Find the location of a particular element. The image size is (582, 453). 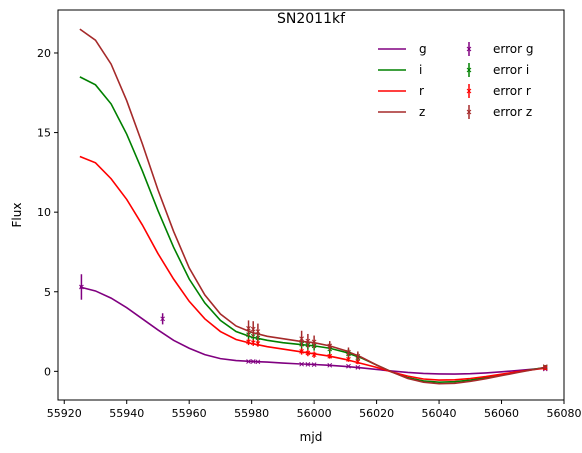

legend-entry-z: z is located at coordinates (401, 112).